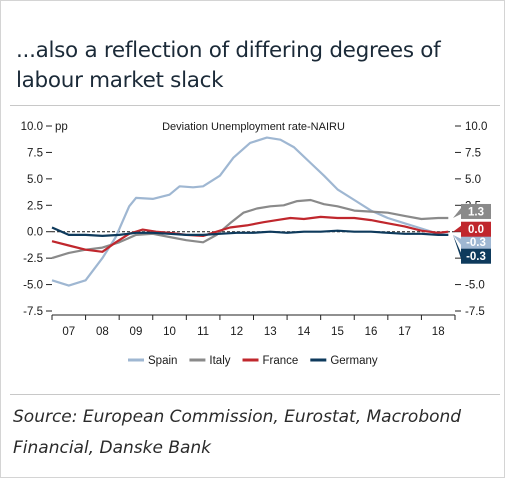  What do you see at coordinates (255, 394) in the screenshot?
I see `bottom-divider` at bounding box center [255, 394].